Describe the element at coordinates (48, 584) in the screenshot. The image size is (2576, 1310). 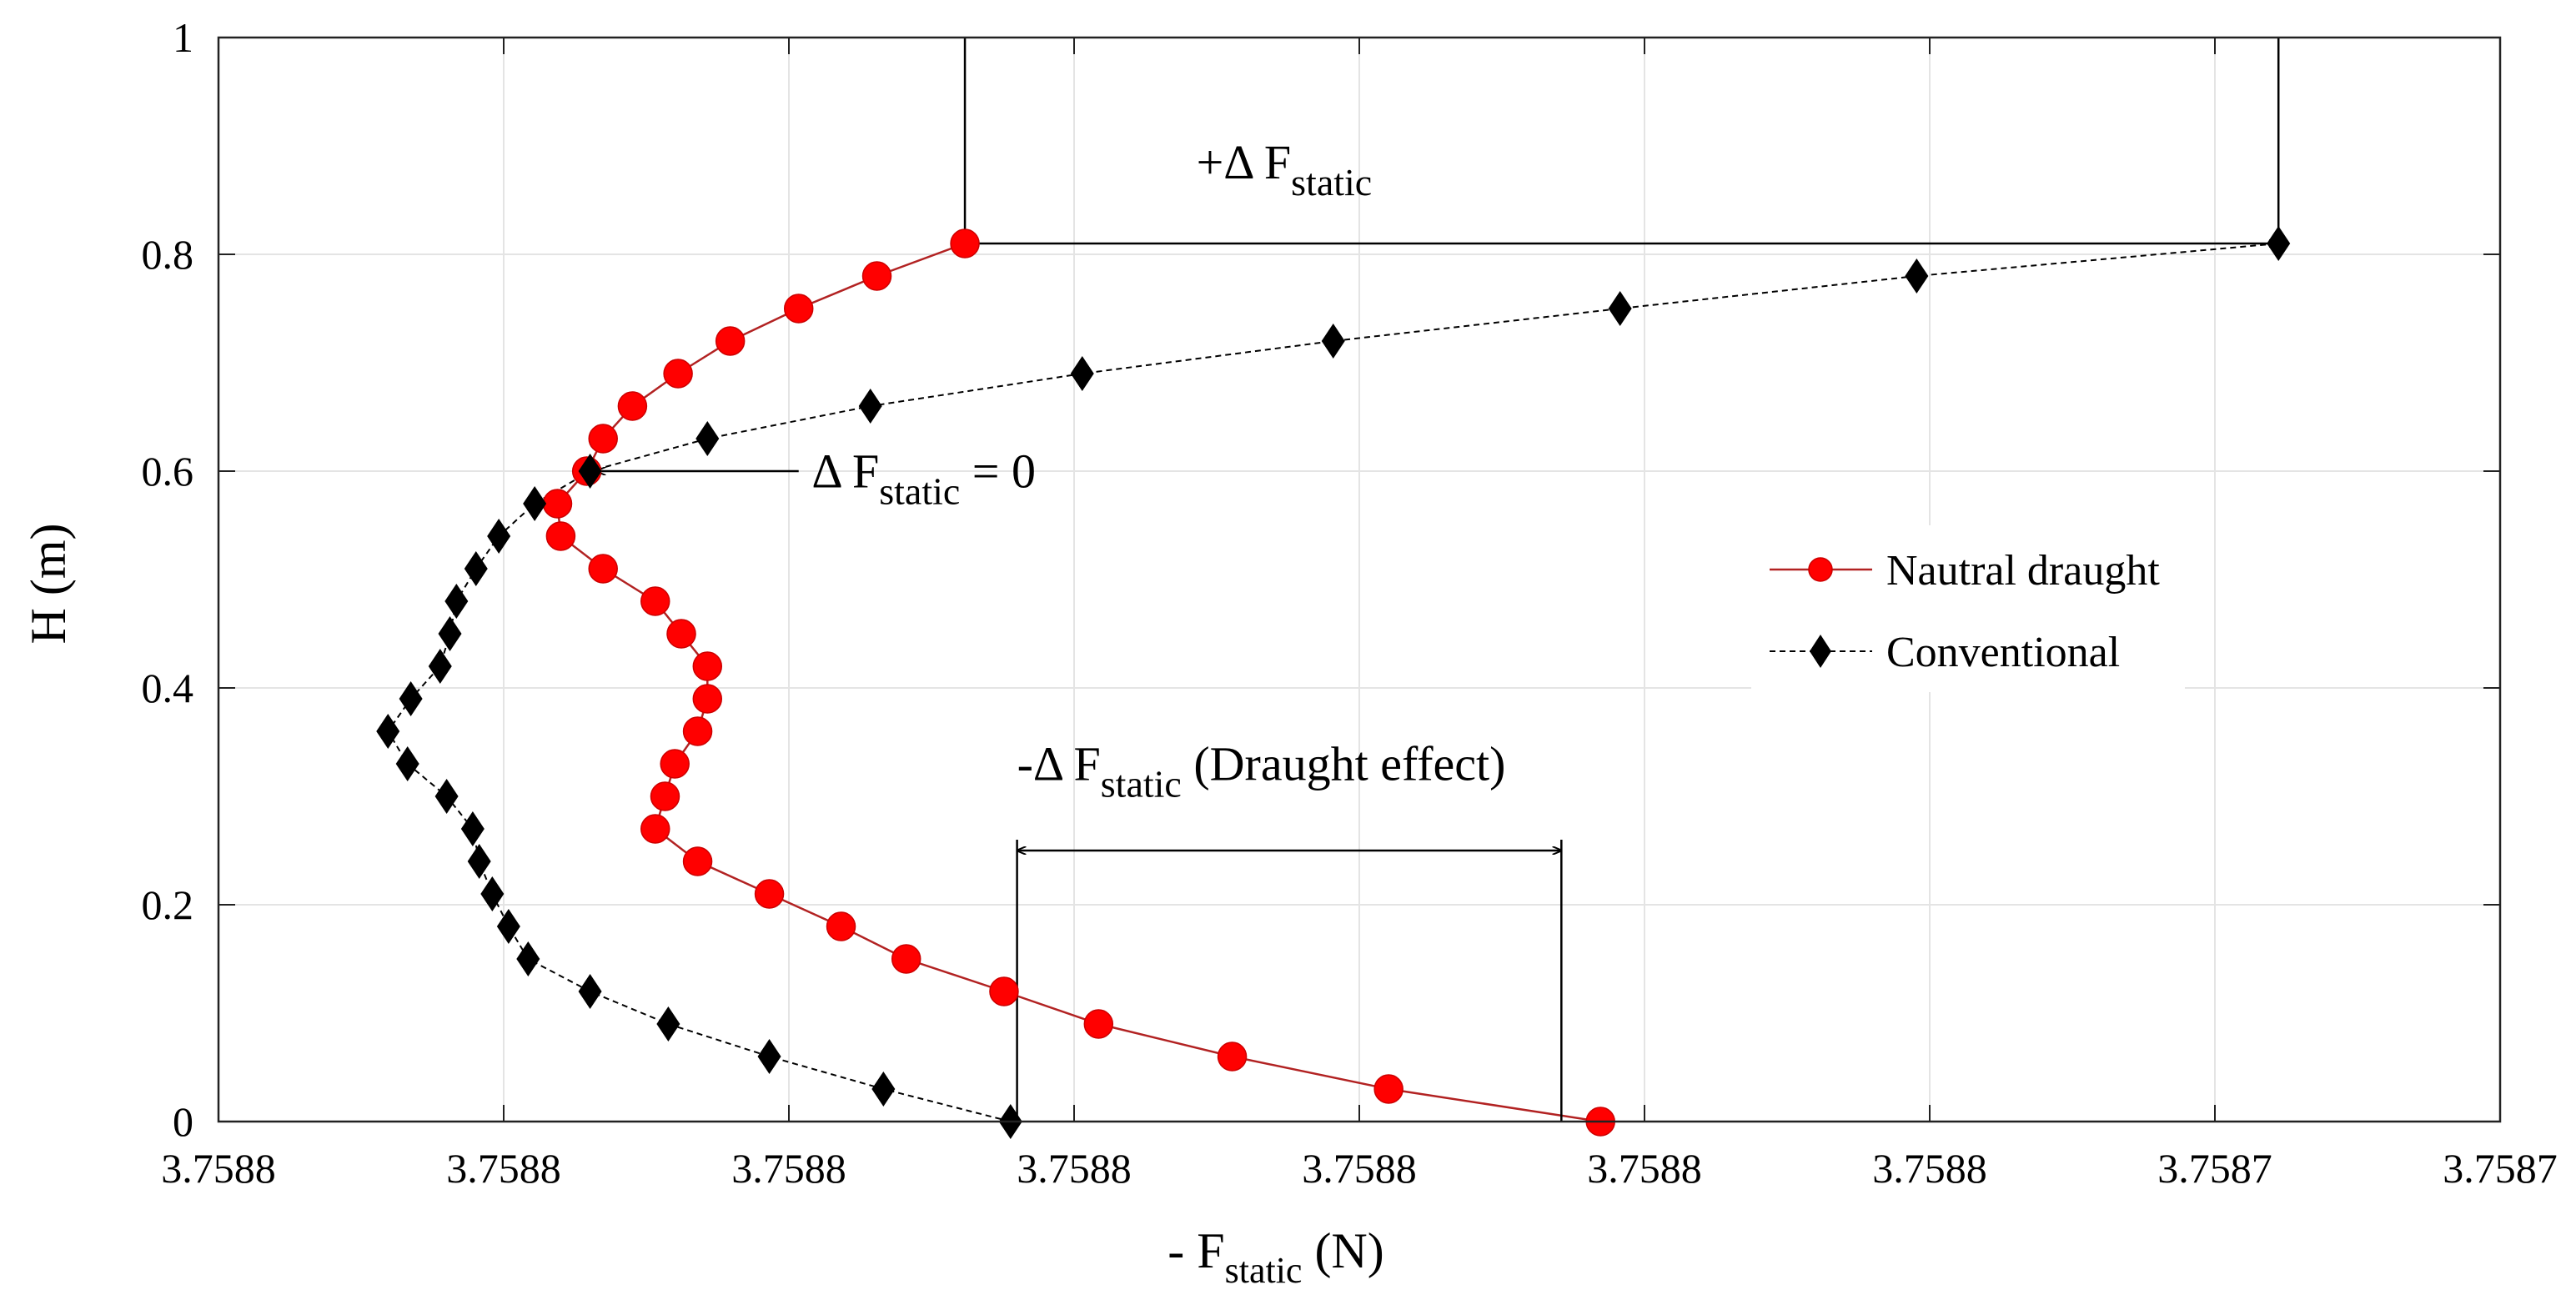
I see `y-axis-title: H (m)` at that location.